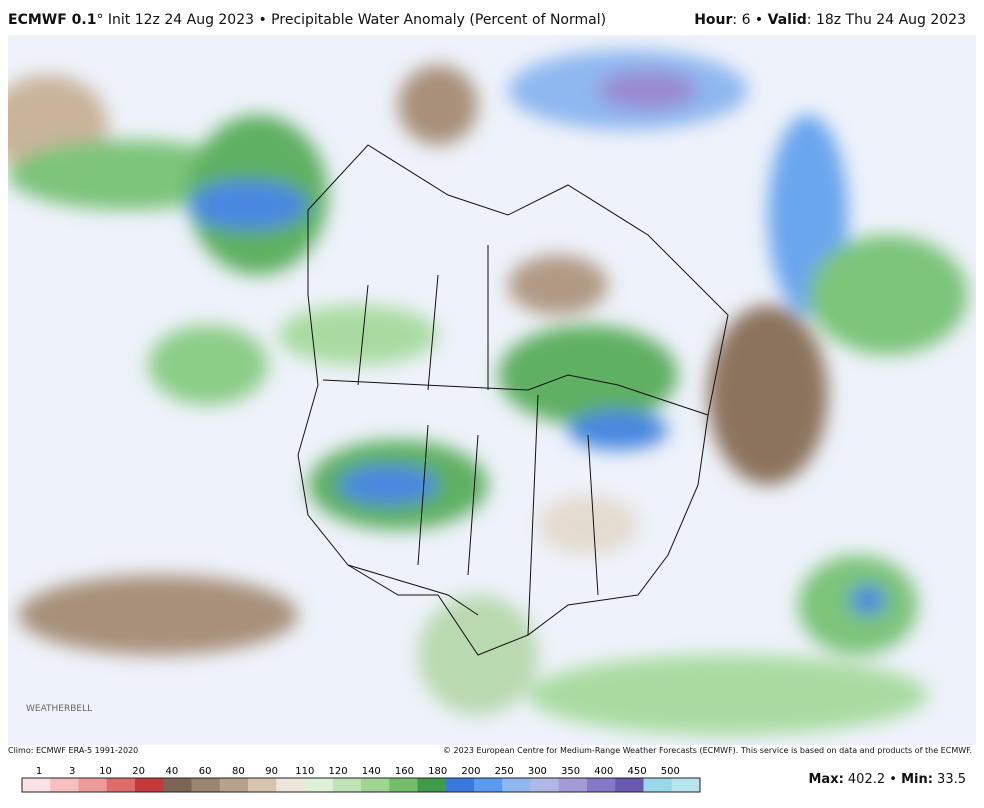  Describe the element at coordinates (105, 771) in the screenshot. I see `colorbar-label: 10` at that location.